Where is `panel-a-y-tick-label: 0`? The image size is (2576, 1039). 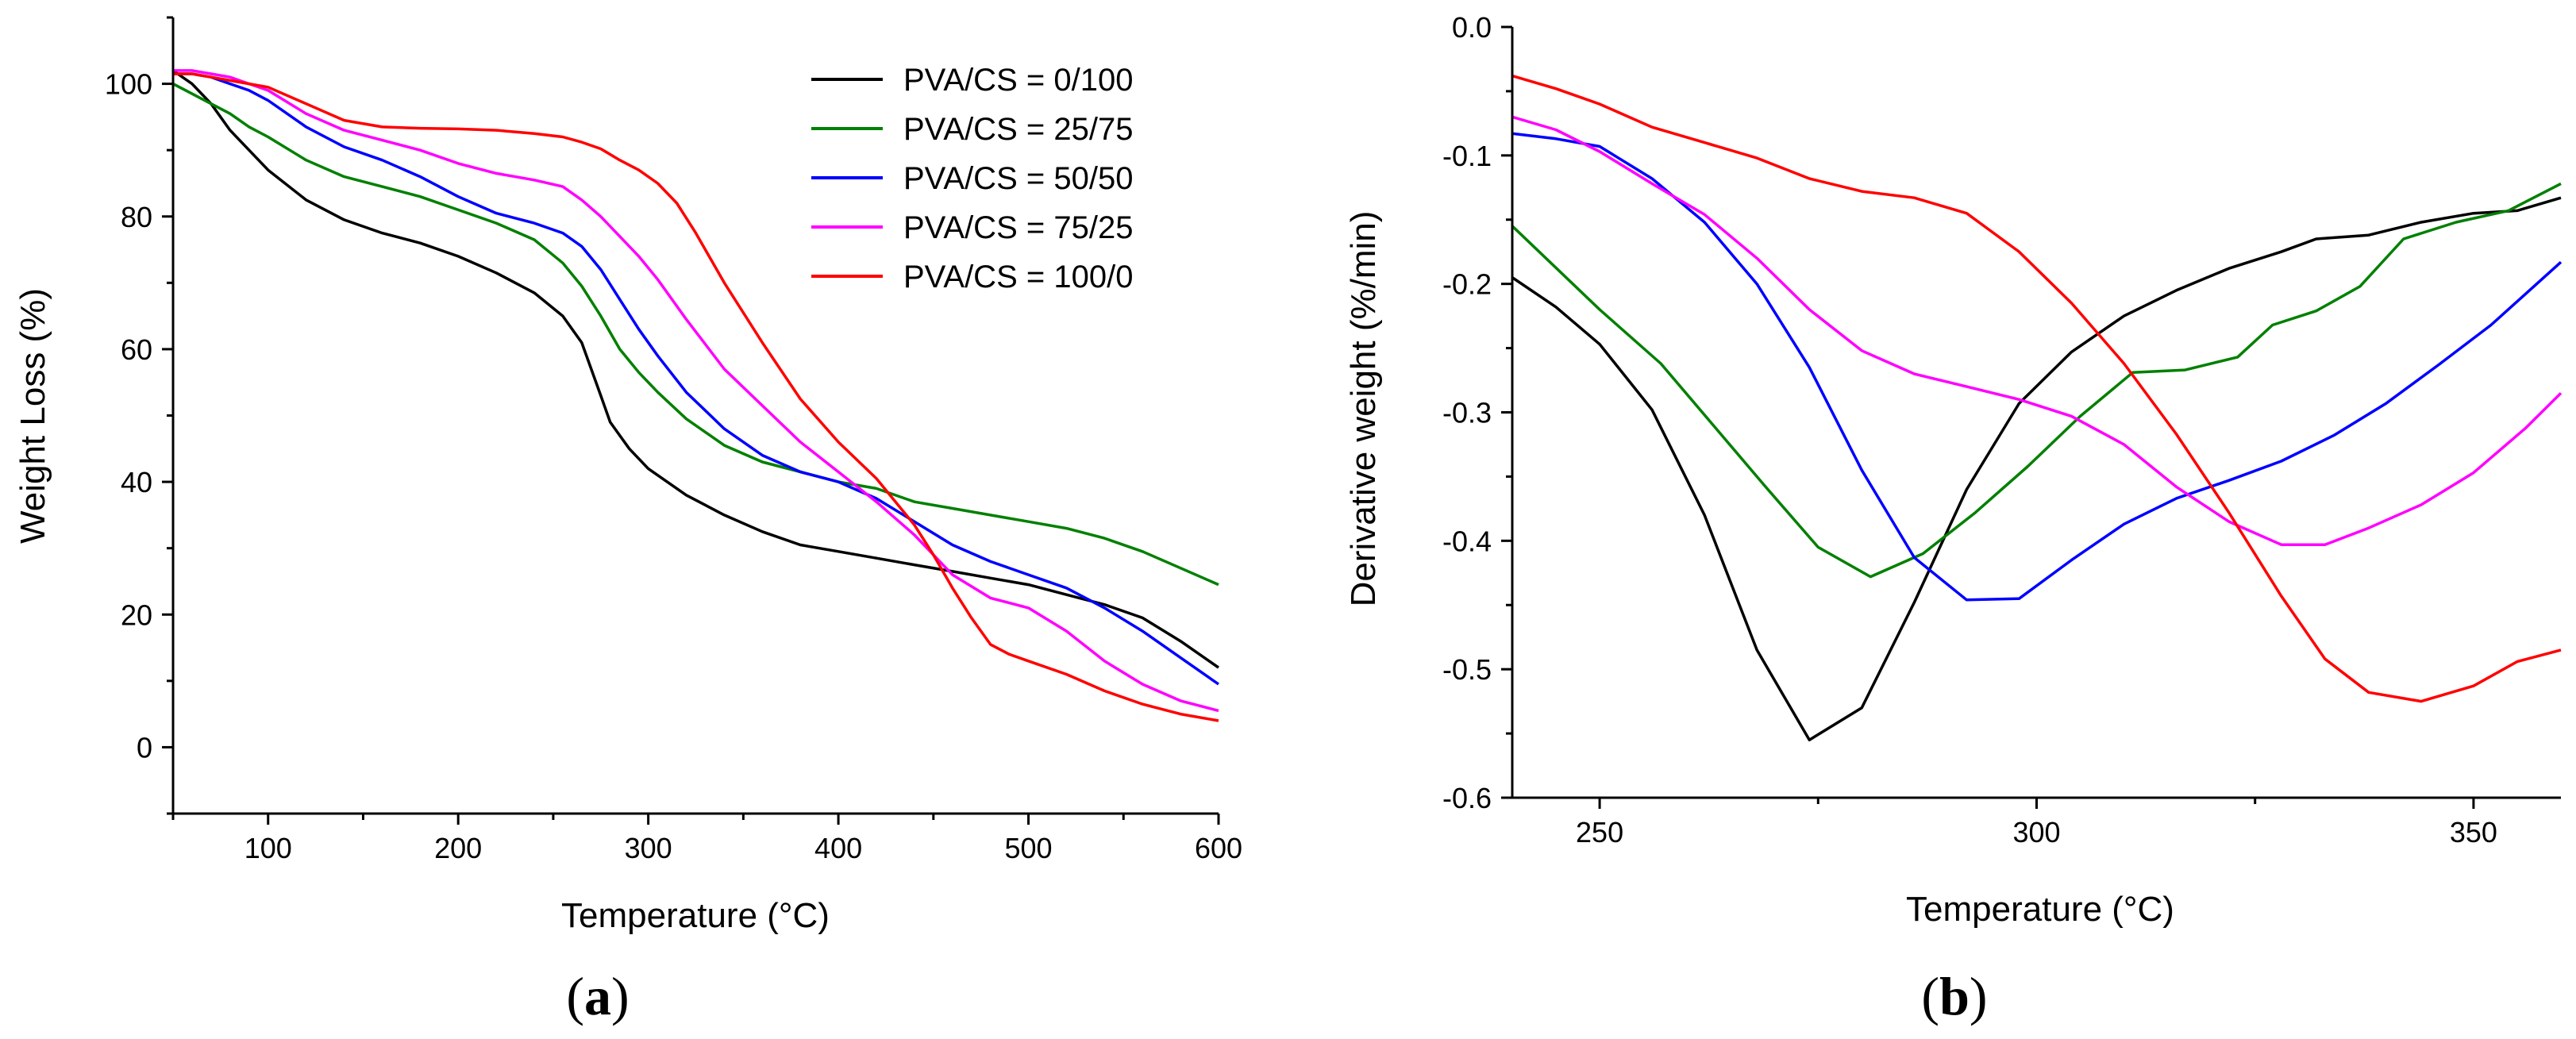
panel-a-y-tick-label: 0 is located at coordinates (144, 747).